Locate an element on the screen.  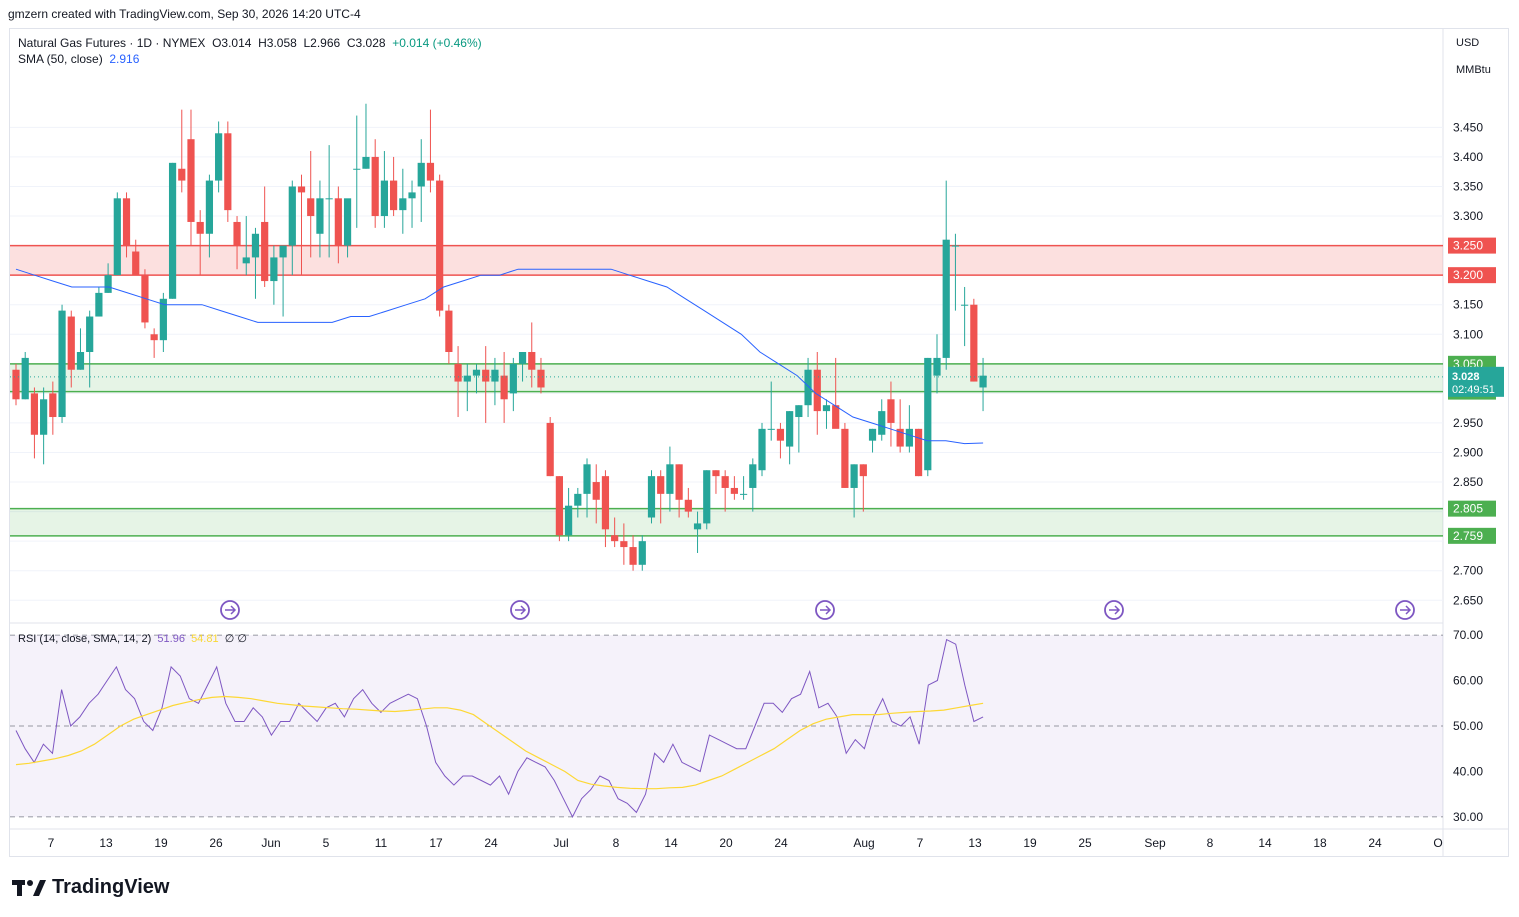
unit-label: MMBtu is located at coordinates (1473, 70).